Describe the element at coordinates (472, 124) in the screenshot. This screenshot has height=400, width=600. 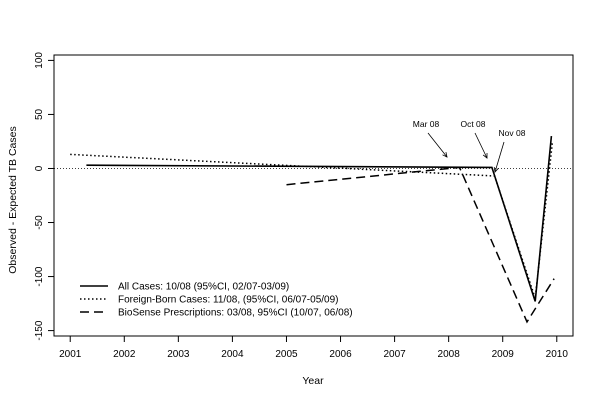
I see `annotation-label: Oct 08` at that location.